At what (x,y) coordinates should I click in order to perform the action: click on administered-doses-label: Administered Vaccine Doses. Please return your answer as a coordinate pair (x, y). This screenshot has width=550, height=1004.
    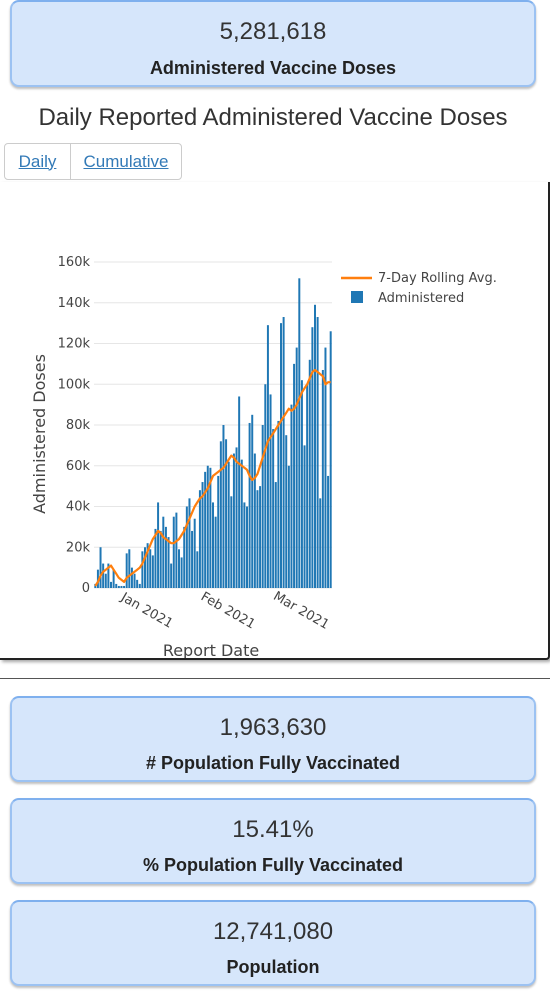
    Looking at the image, I should click on (273, 68).